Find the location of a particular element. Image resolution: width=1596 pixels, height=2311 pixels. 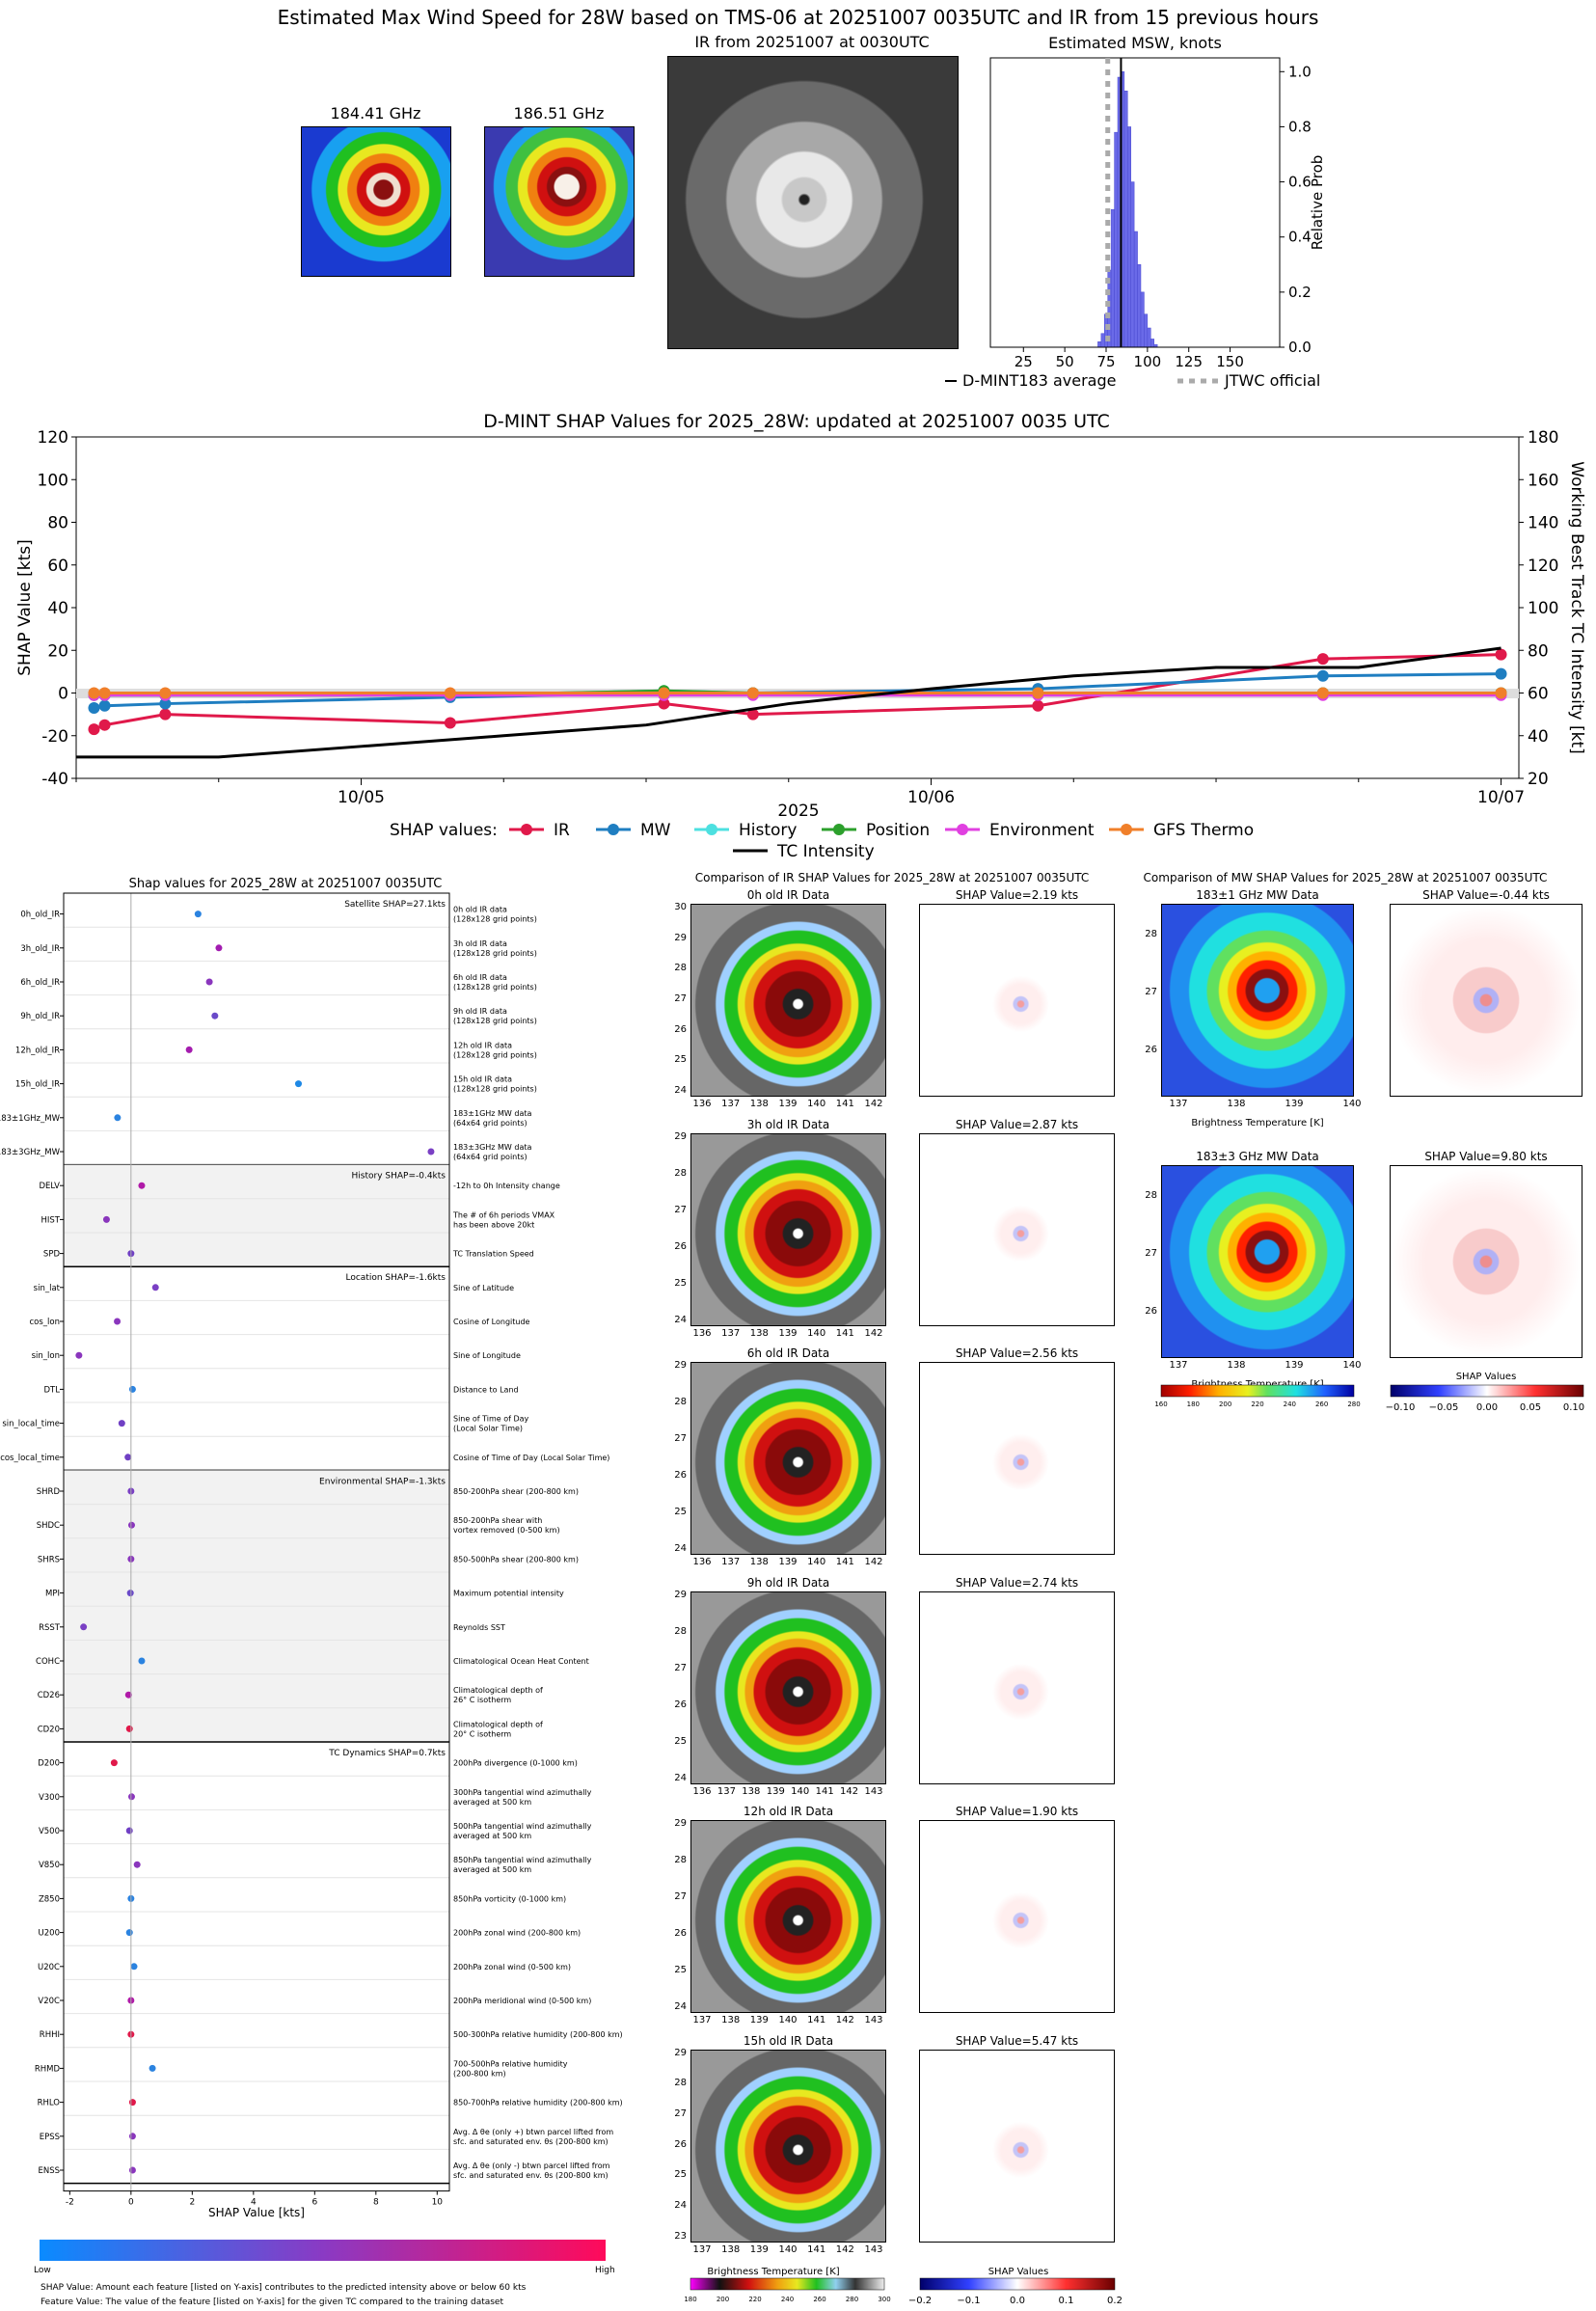

feature-desc: 200hPa meridional wind (0-500 km) is located at coordinates (522, 2001).